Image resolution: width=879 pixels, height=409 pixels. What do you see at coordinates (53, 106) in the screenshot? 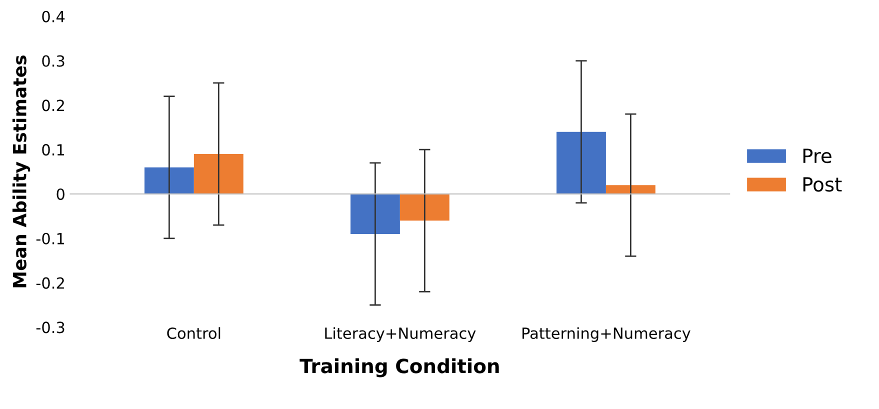
I see `y-tick-label: 0.2` at bounding box center [53, 106].